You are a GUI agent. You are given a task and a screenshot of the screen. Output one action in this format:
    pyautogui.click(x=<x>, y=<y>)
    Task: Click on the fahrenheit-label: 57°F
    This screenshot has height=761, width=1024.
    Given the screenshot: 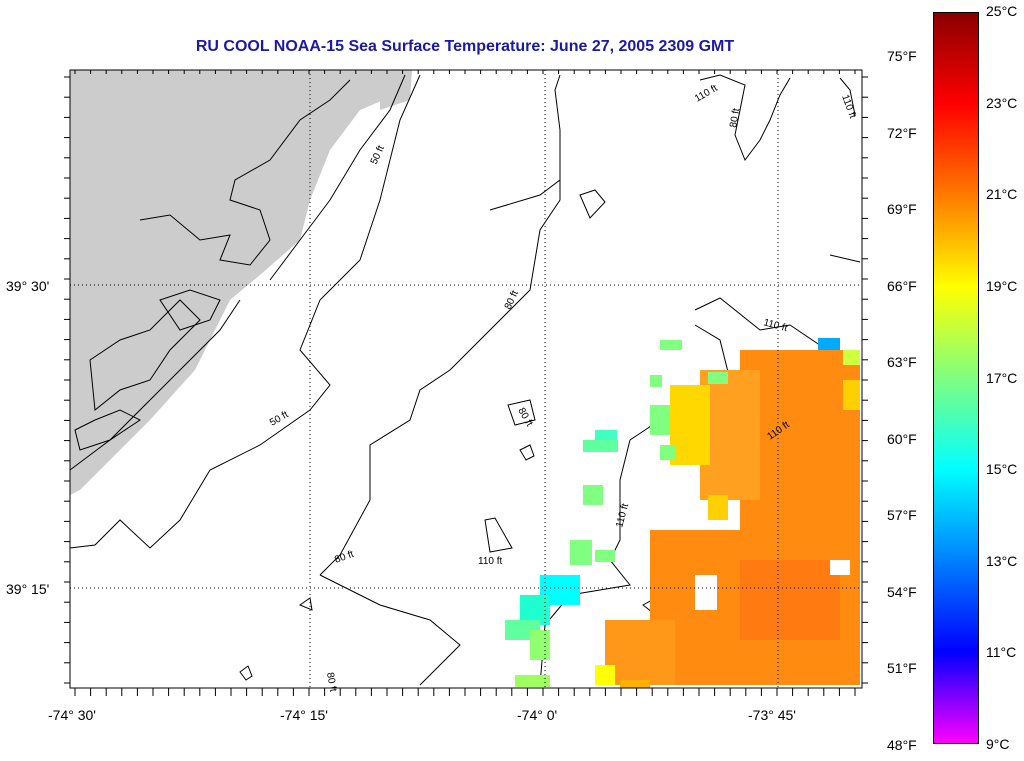 What is the action you would take?
    pyautogui.click(x=902, y=515)
    